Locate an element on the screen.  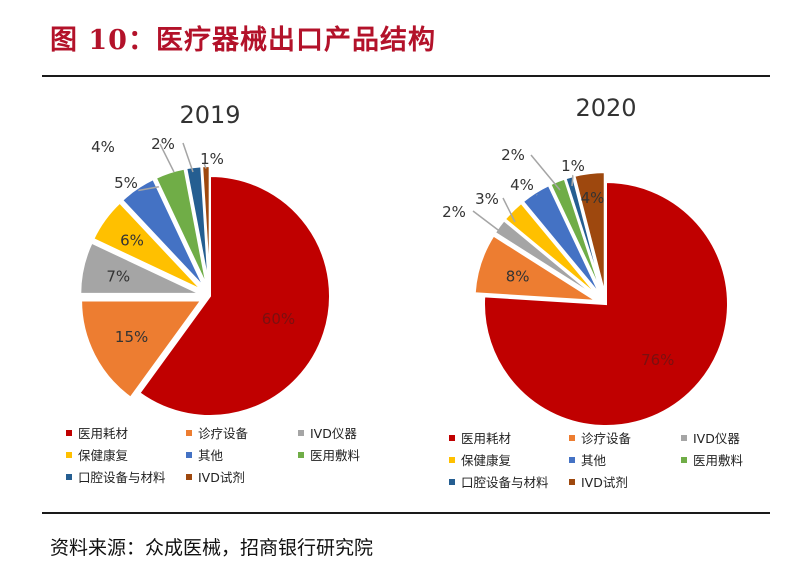
data-label-2020-7: 4% is located at coordinates (593, 198).